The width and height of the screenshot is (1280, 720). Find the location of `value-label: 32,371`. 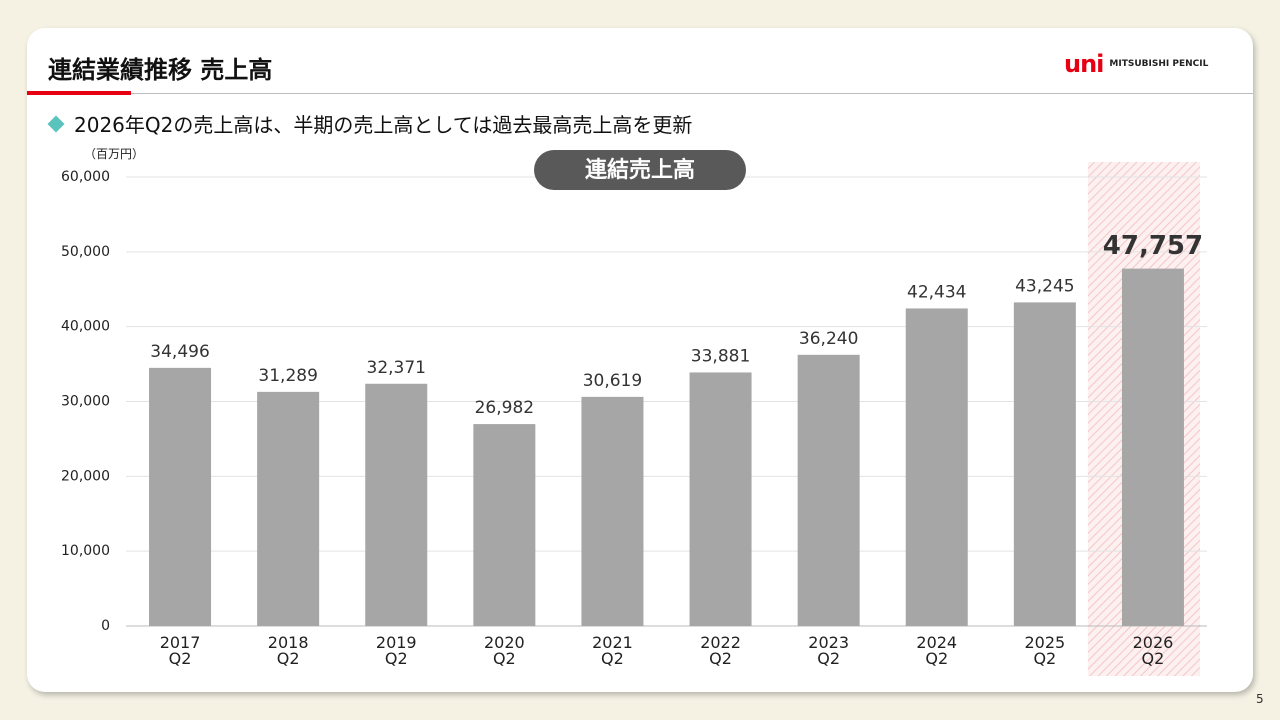

value-label: 32,371 is located at coordinates (396, 368).